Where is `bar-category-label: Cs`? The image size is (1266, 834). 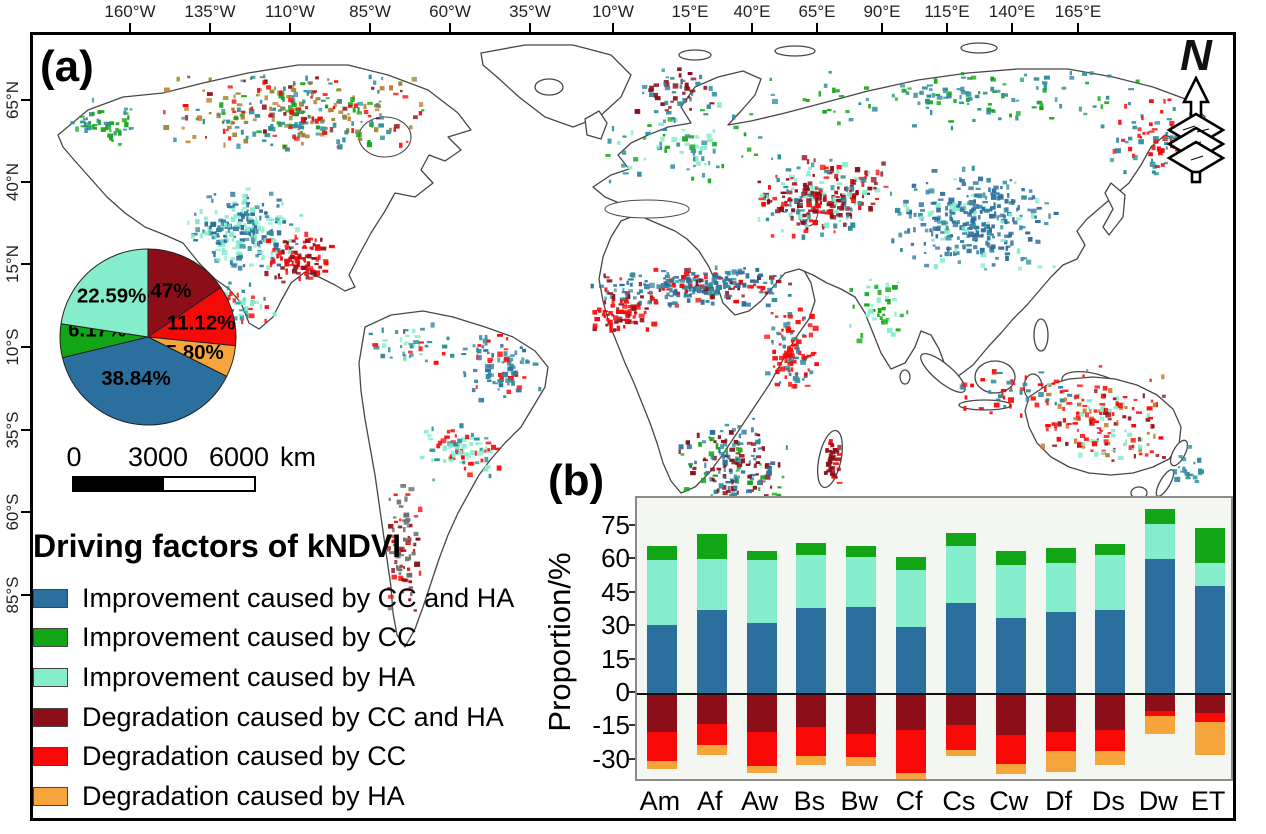
bar-category-label: Cs is located at coordinates (959, 801).